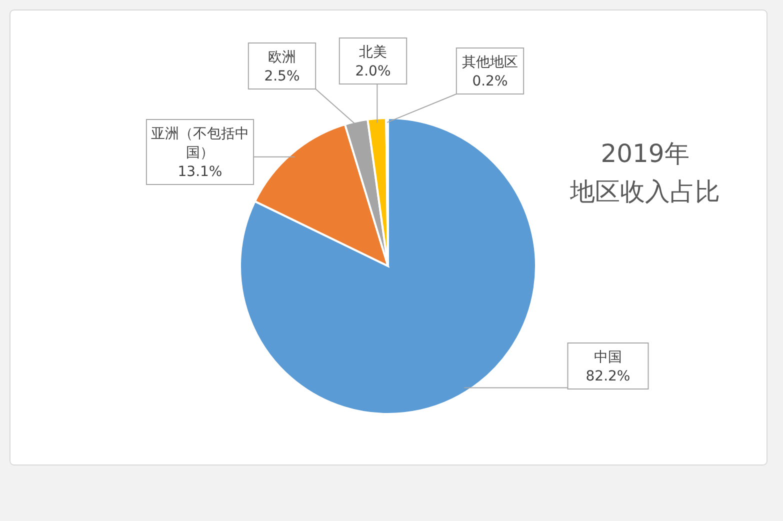 The image size is (783, 521). Describe the element at coordinates (282, 76) in the screenshot. I see `data-label: 2.5%` at that location.